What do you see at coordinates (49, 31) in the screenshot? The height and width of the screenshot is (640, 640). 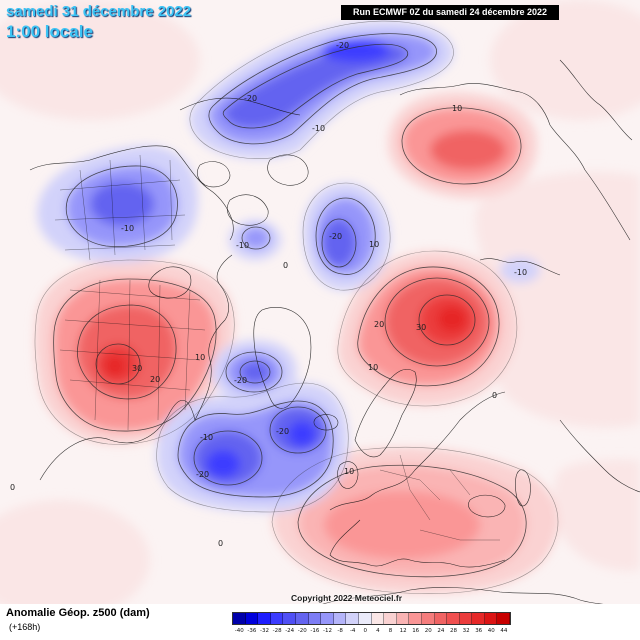 I see `valid-time: 1:00 locale` at bounding box center [49, 31].